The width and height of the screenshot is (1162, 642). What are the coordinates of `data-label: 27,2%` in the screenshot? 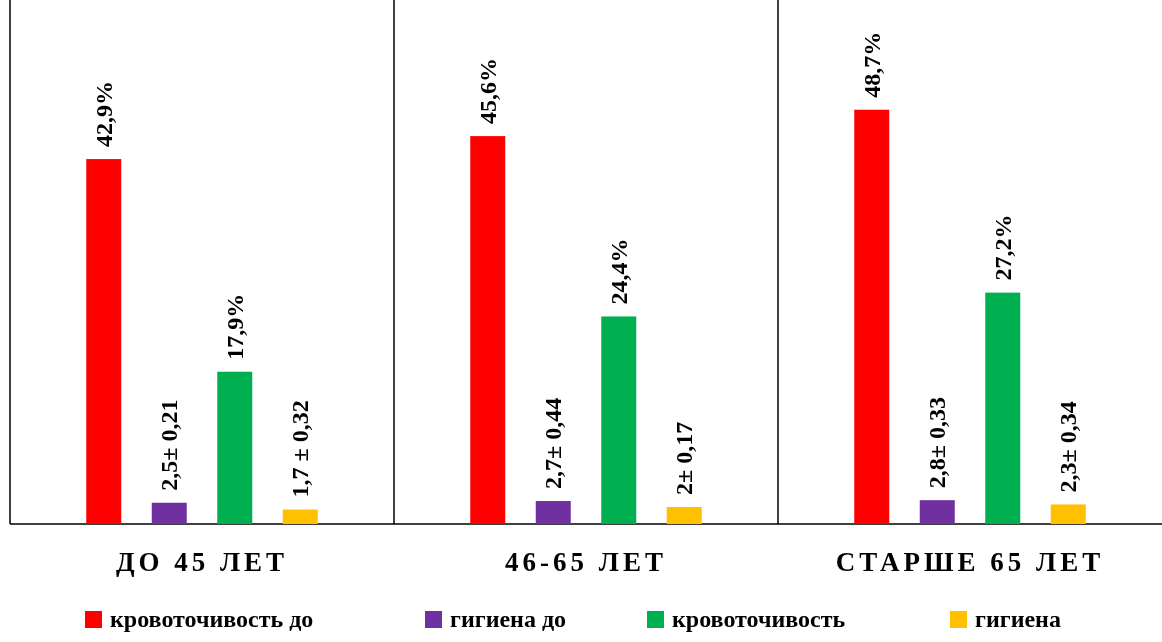 It's located at (1002, 247).